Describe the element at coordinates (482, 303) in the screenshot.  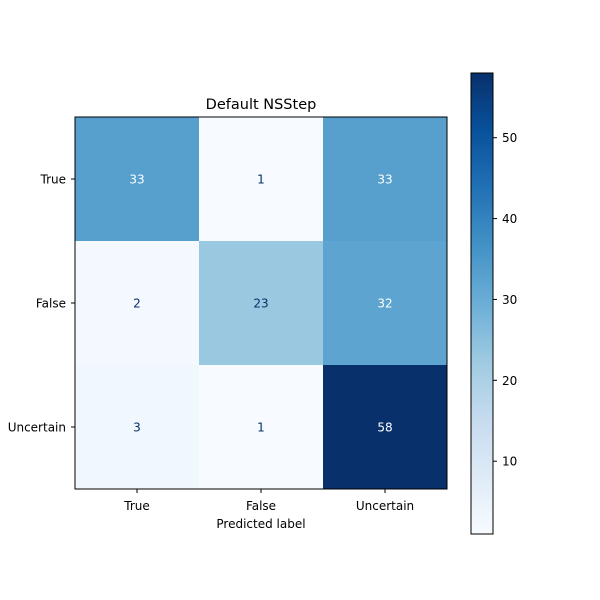
I see `colorbar` at that location.